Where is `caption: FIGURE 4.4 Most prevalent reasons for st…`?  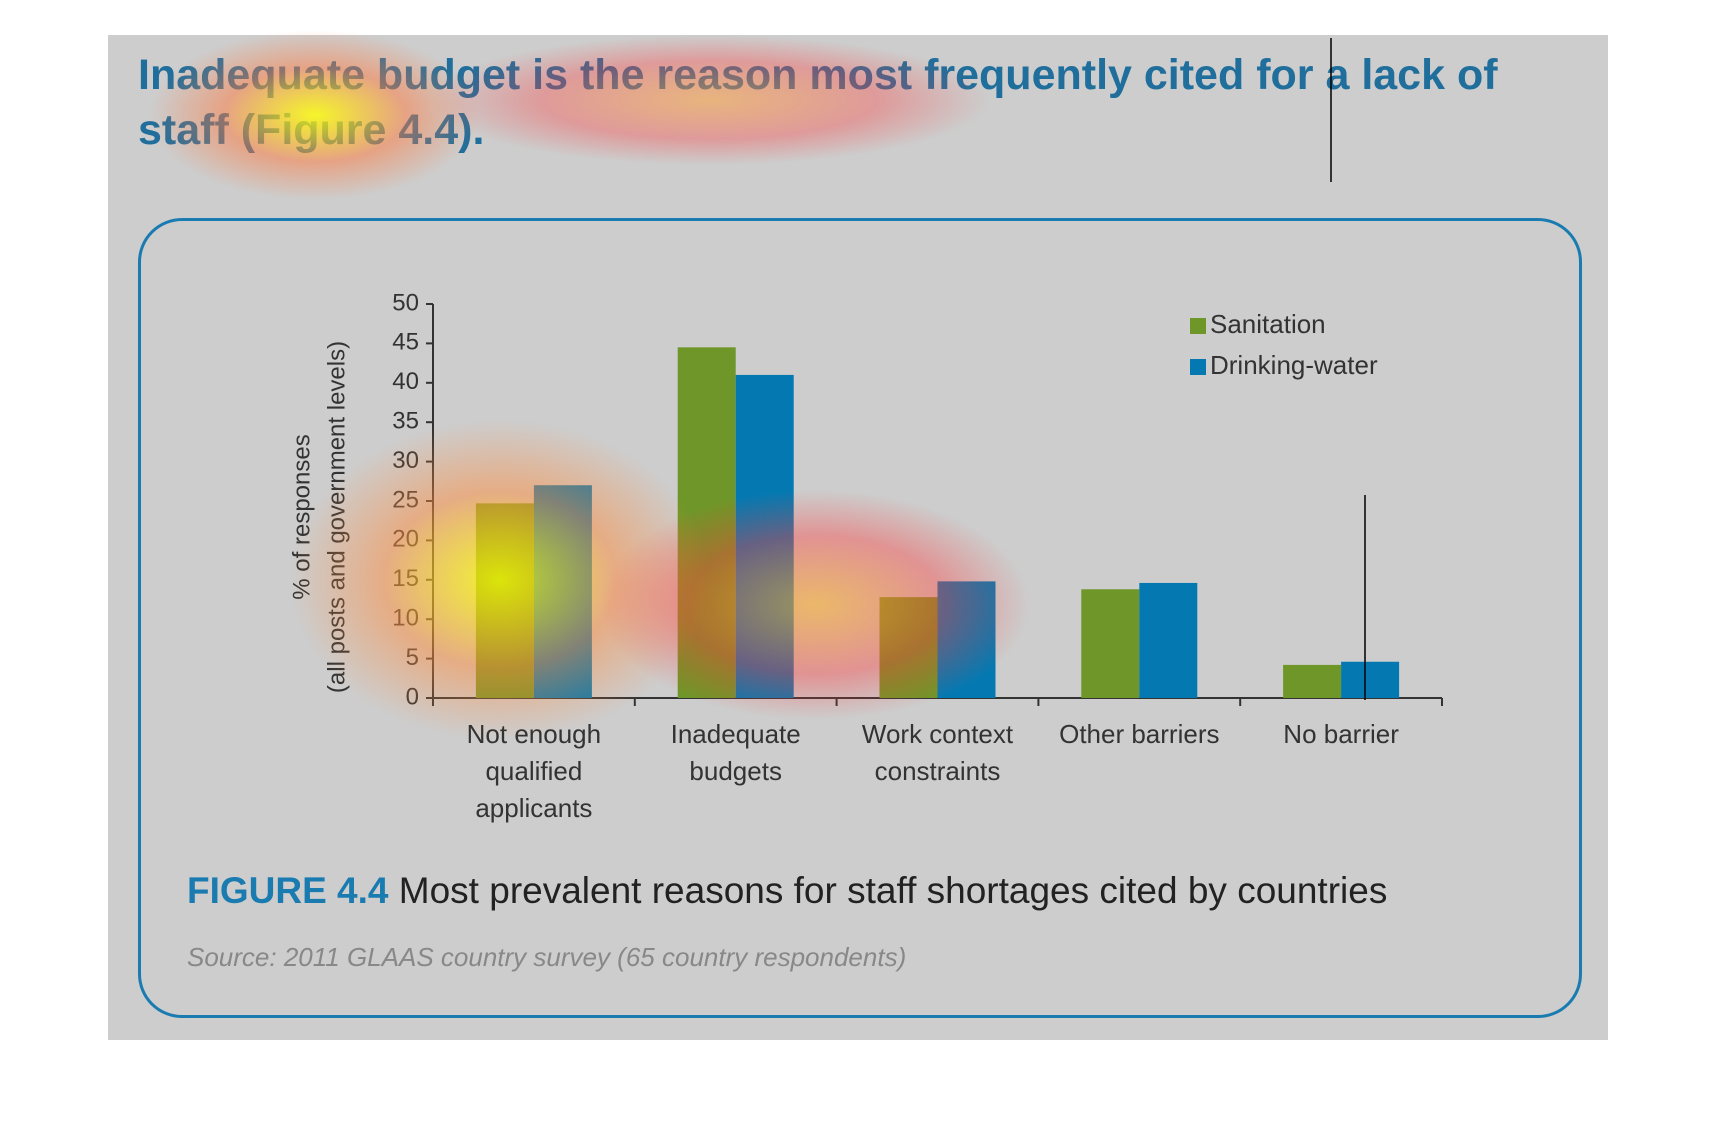 caption: FIGURE 4.4 Most prevalent reasons for st… is located at coordinates (787, 891).